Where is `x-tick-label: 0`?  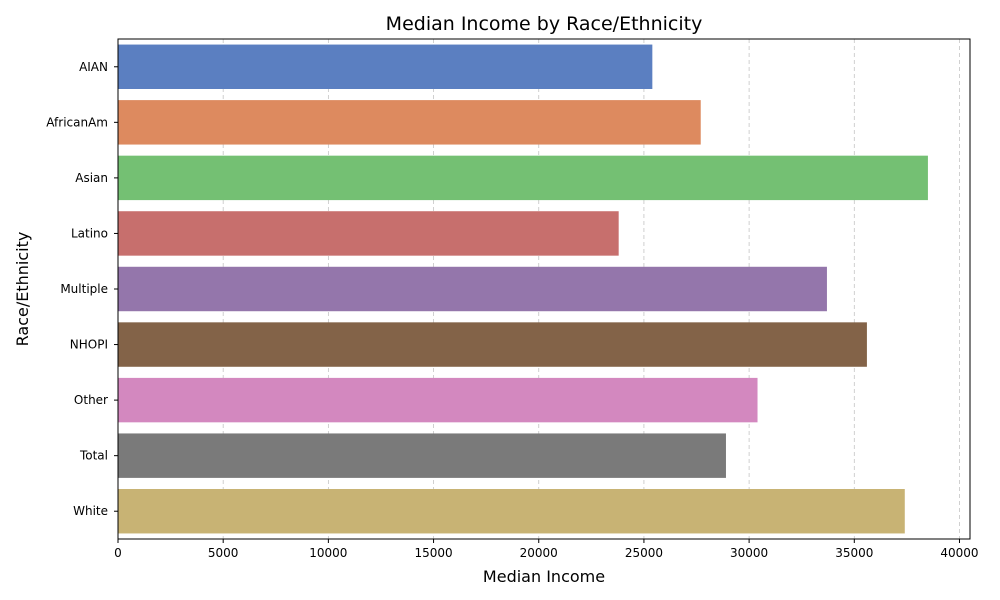
x-tick-label: 0 is located at coordinates (118, 553).